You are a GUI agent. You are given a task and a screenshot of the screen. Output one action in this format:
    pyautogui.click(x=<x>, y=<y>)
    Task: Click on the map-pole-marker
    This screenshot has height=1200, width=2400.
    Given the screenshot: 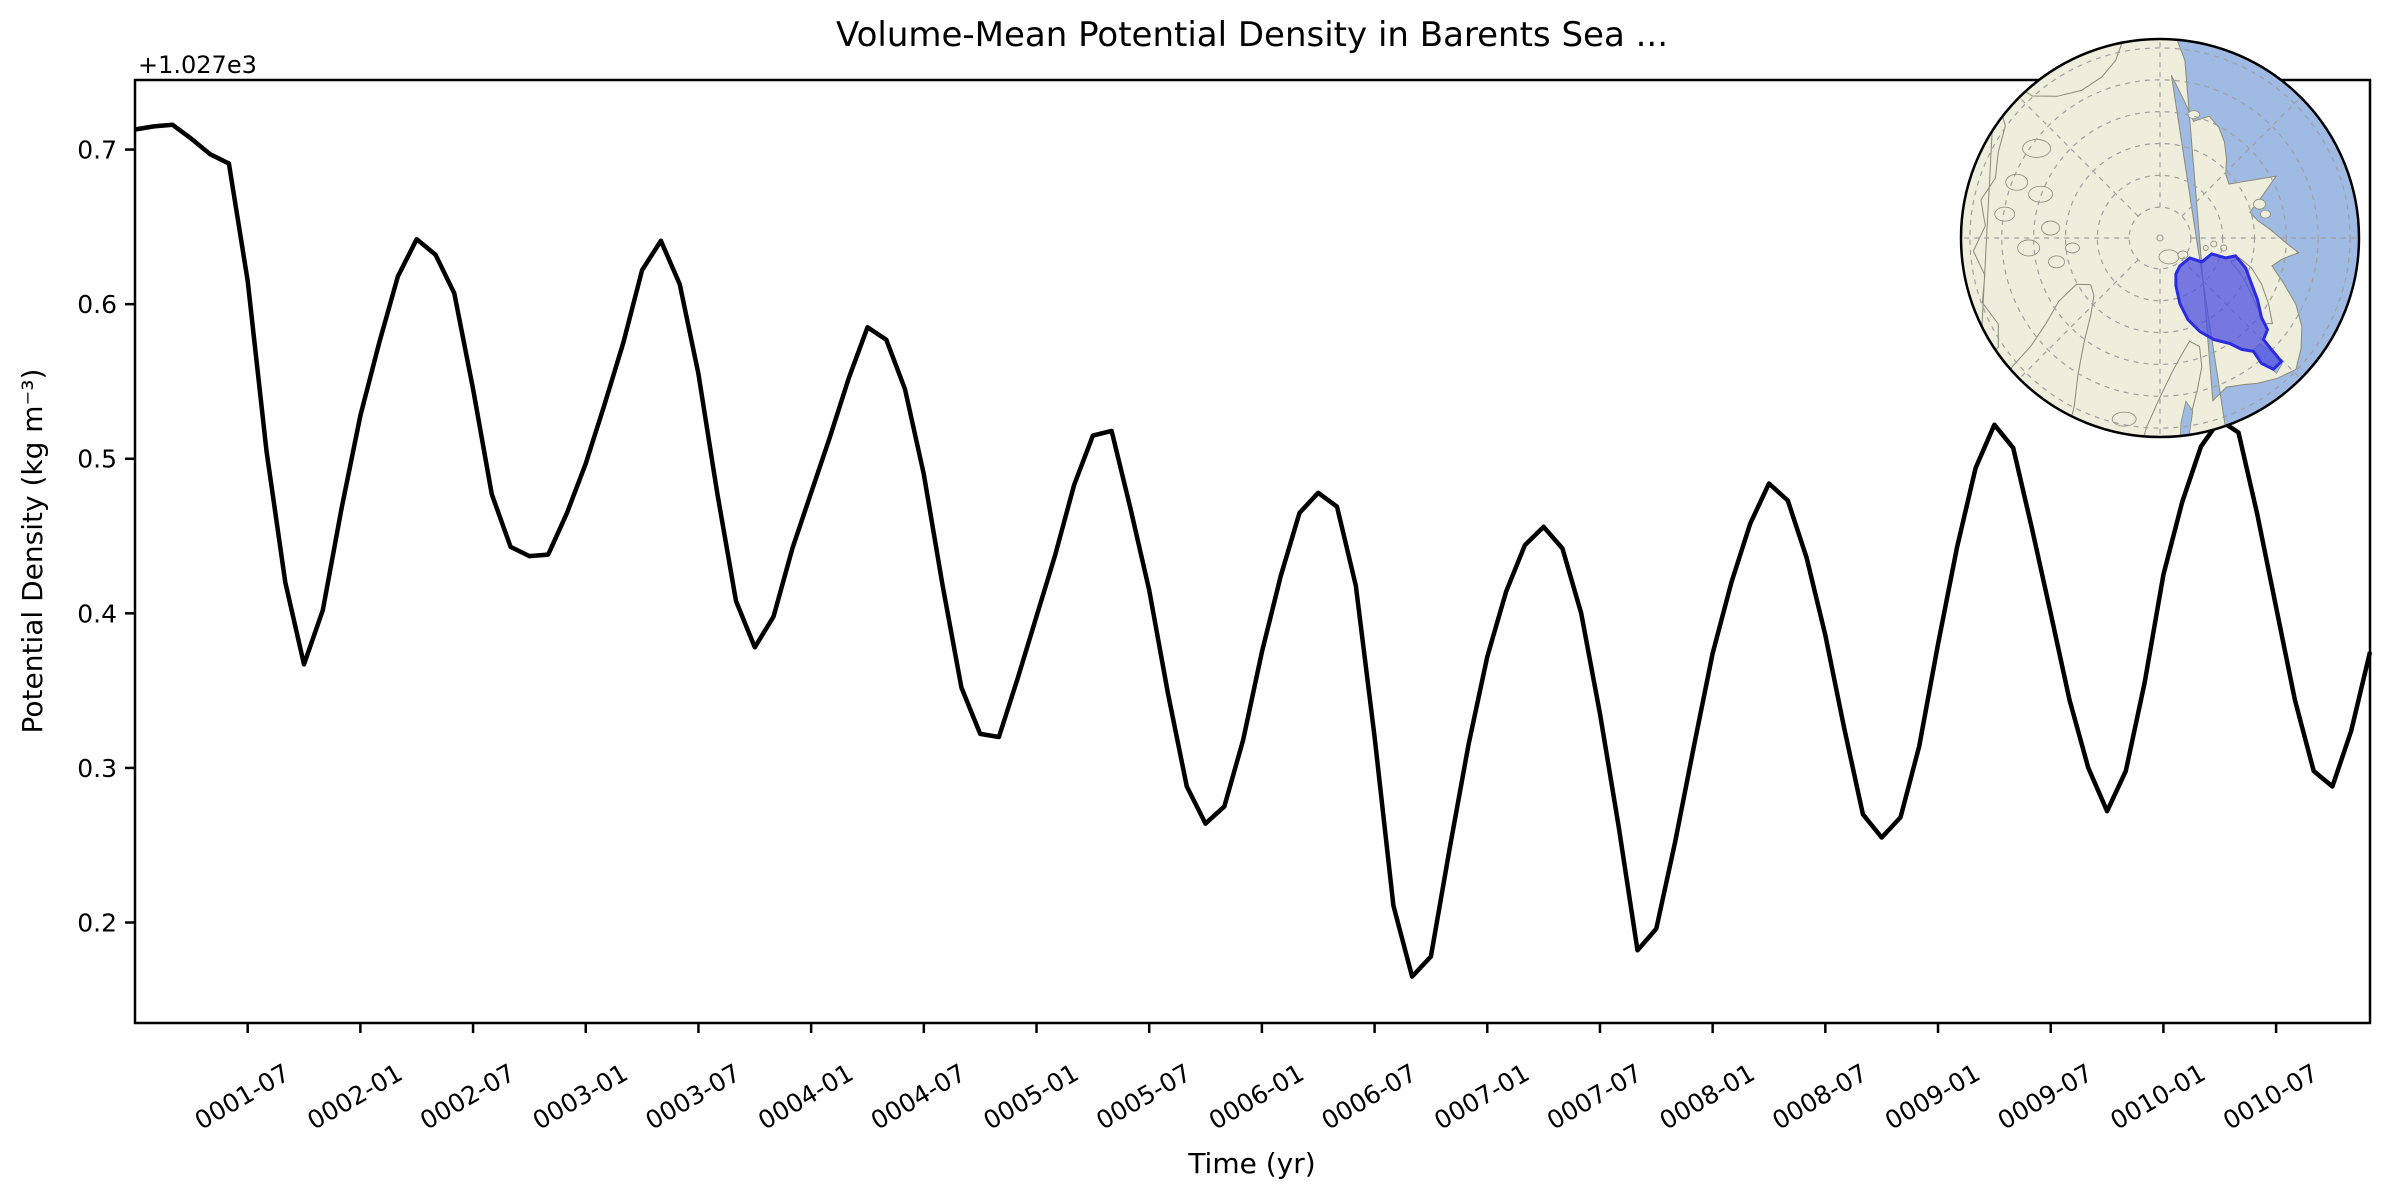 What is the action you would take?
    pyautogui.click(x=2160, y=238)
    